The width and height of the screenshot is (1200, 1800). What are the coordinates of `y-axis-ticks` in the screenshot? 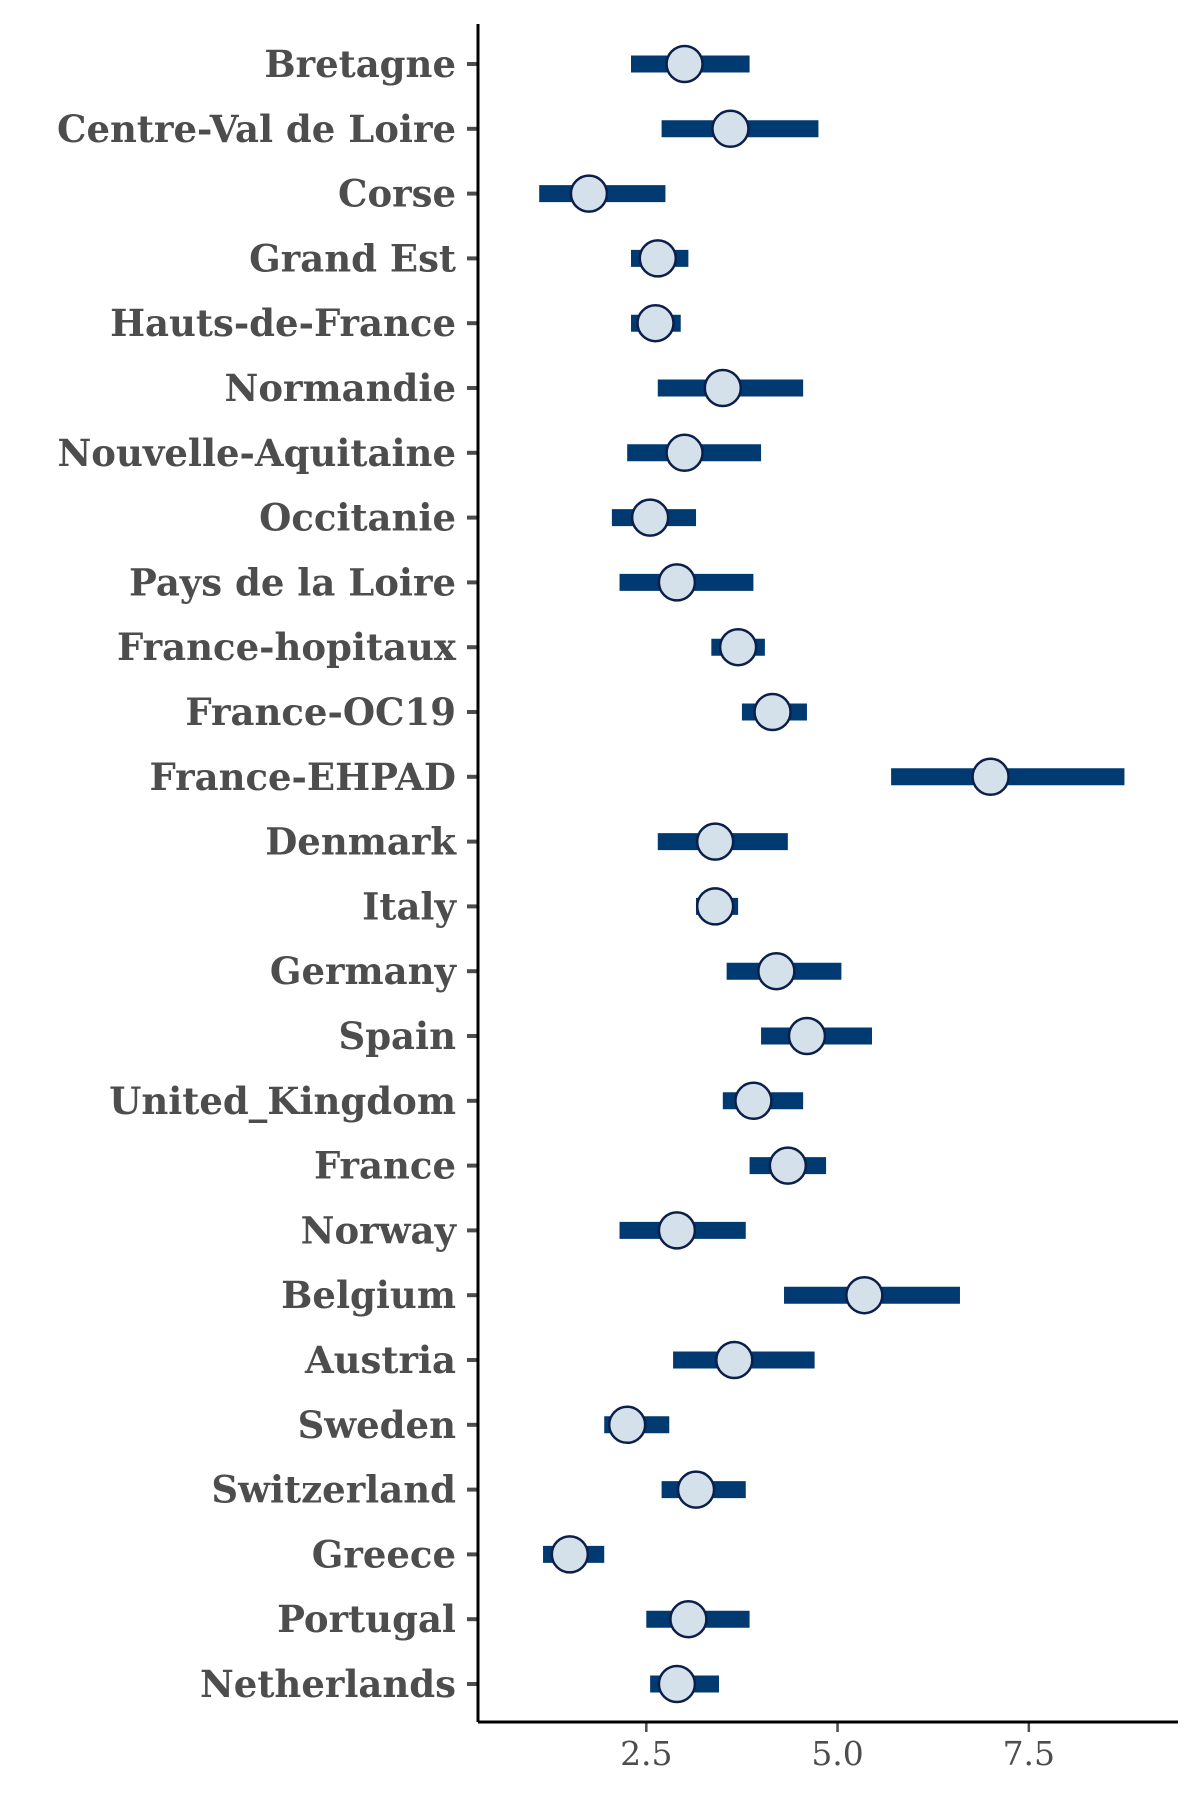 It's located at (472, 874).